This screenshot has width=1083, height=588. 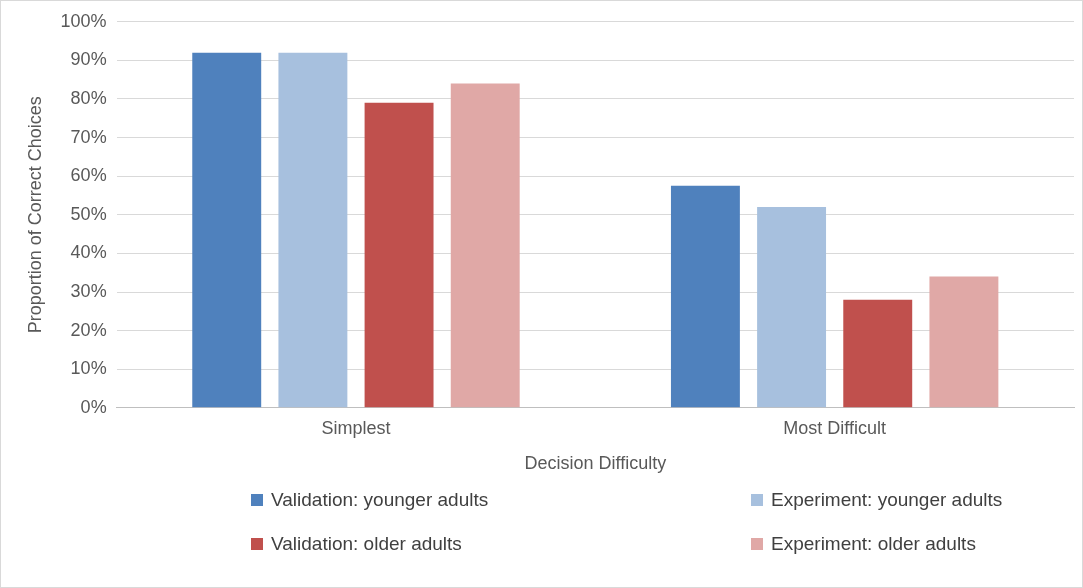 I want to click on x-axis-title: Decision Difficulty, so click(x=595, y=463).